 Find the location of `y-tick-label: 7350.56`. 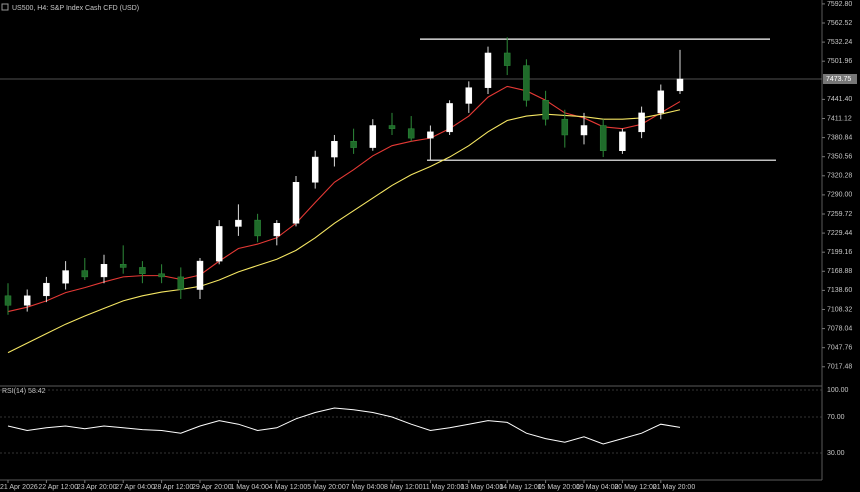

y-tick-label: 7350.56 is located at coordinates (839, 157).